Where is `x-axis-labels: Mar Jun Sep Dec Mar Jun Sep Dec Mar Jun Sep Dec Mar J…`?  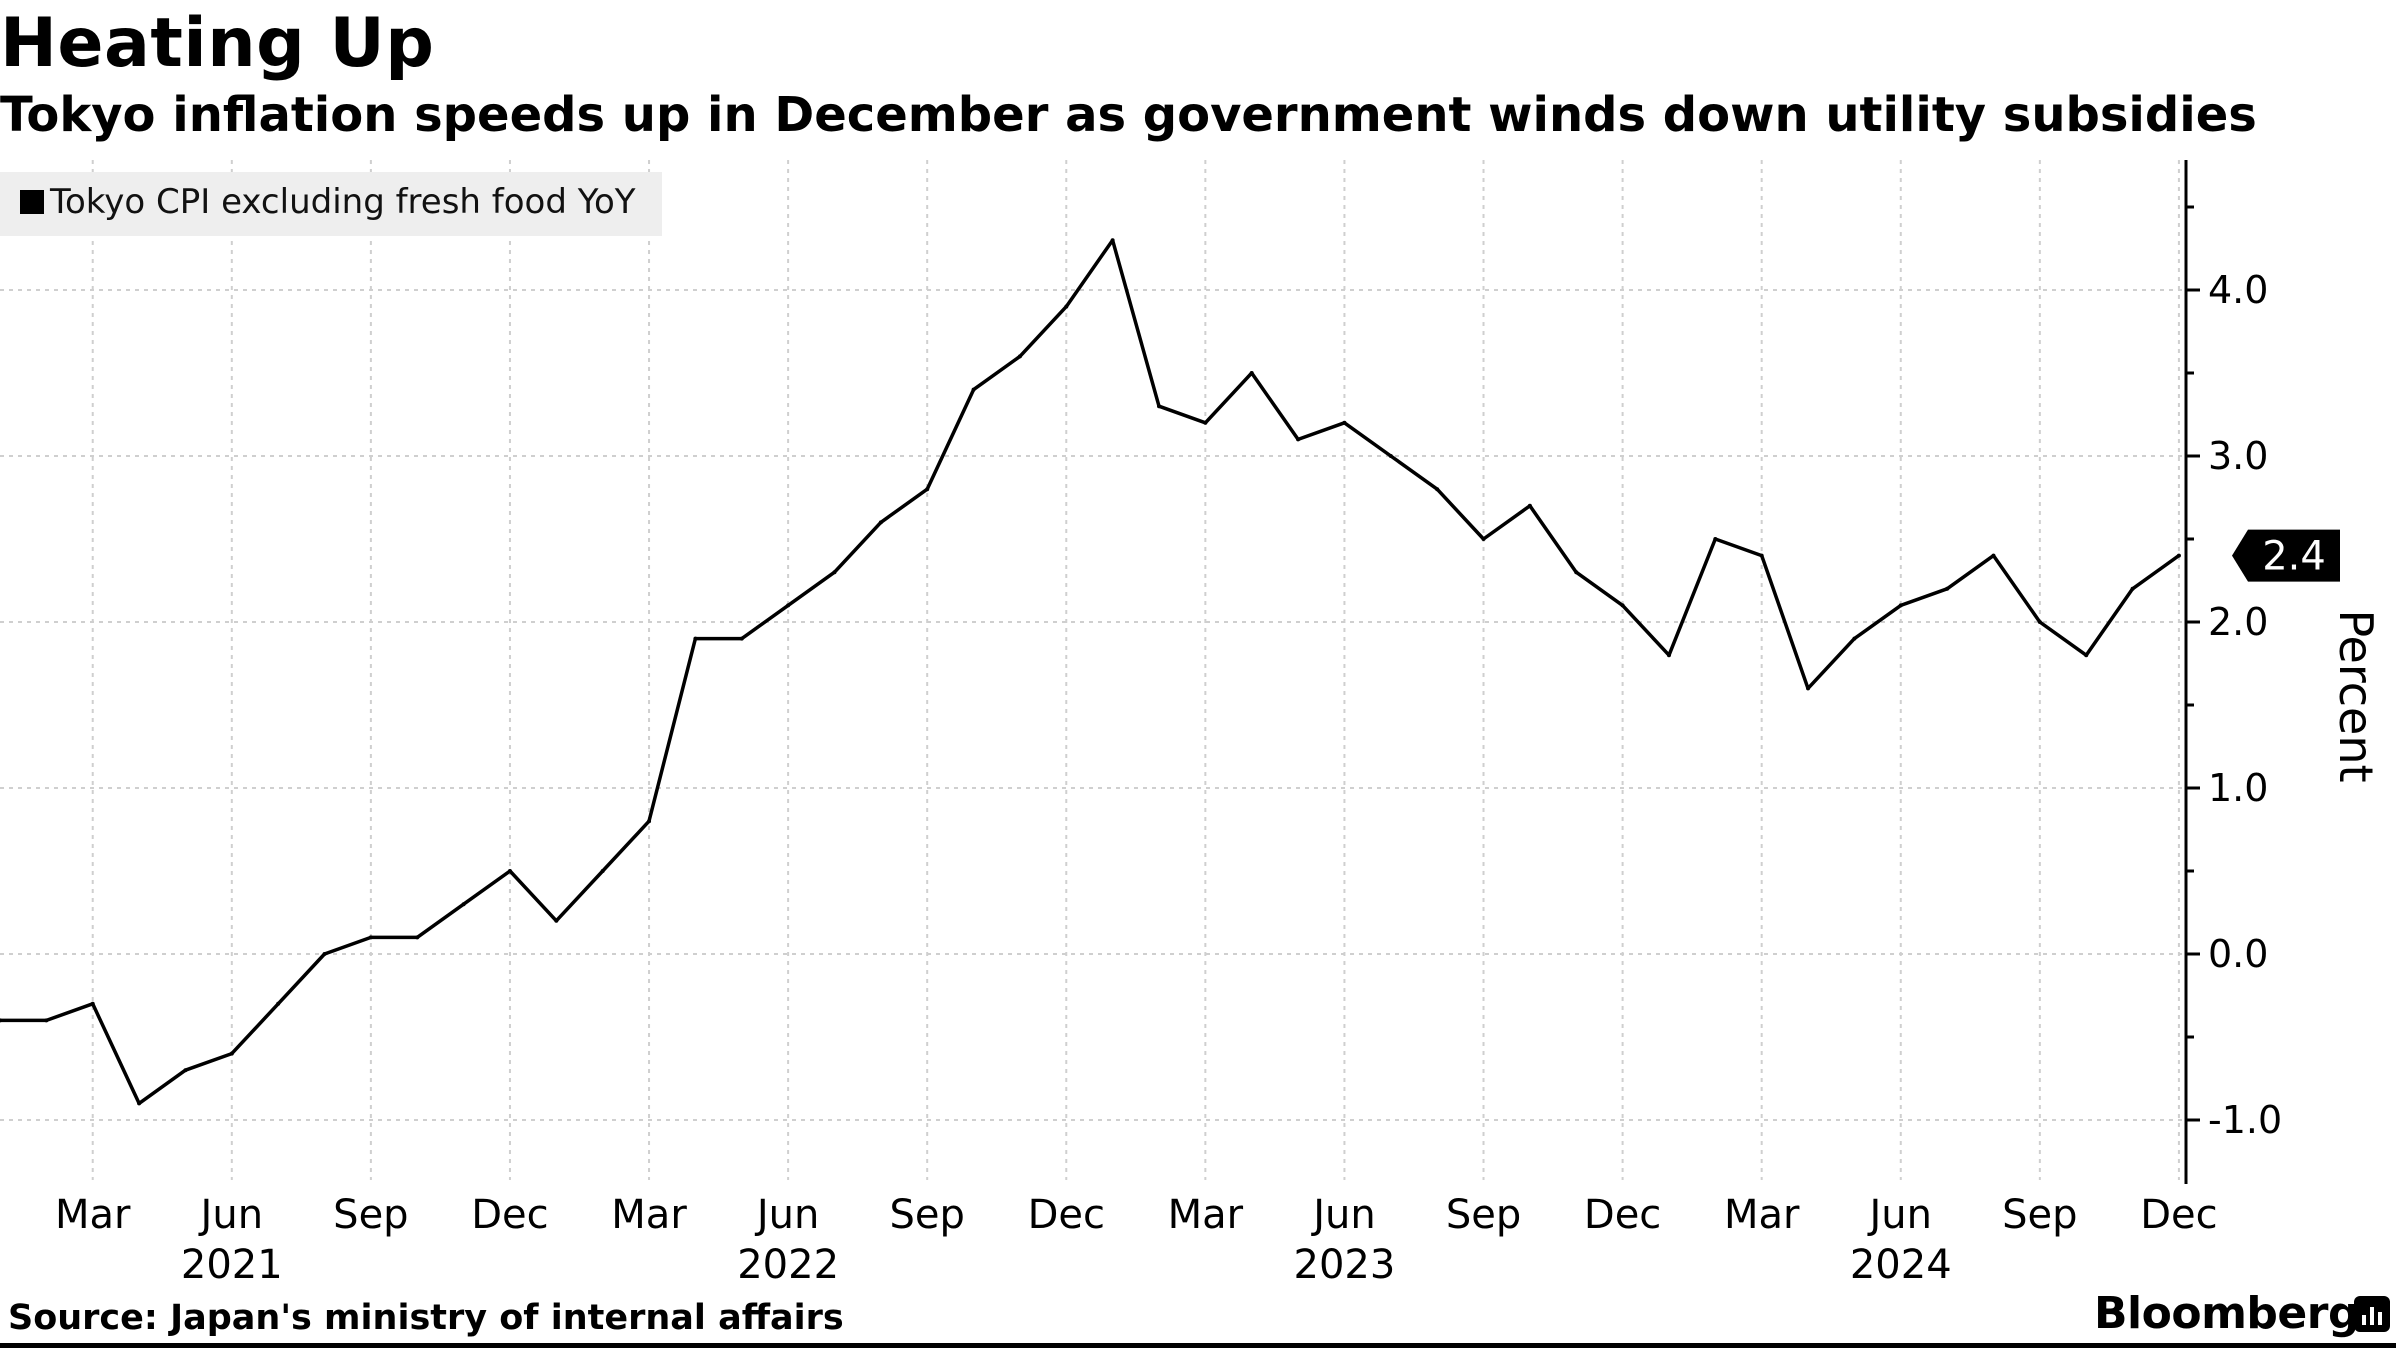 x-axis-labels: Mar Jun Sep Dec Mar Jun Sep Dec Mar Jun Sep Dec Mar J… is located at coordinates (1136, 1240).